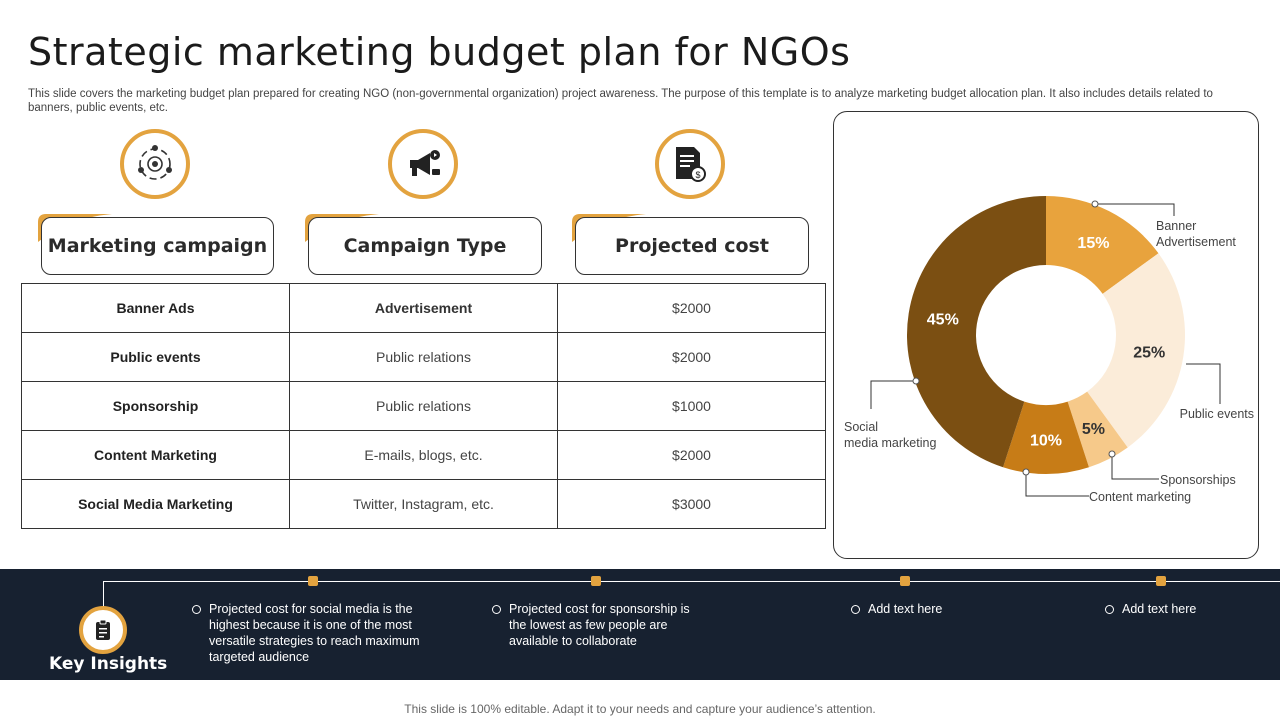  Describe the element at coordinates (692, 246) in the screenshot. I see `header-projected-cost: Projected cost` at that location.